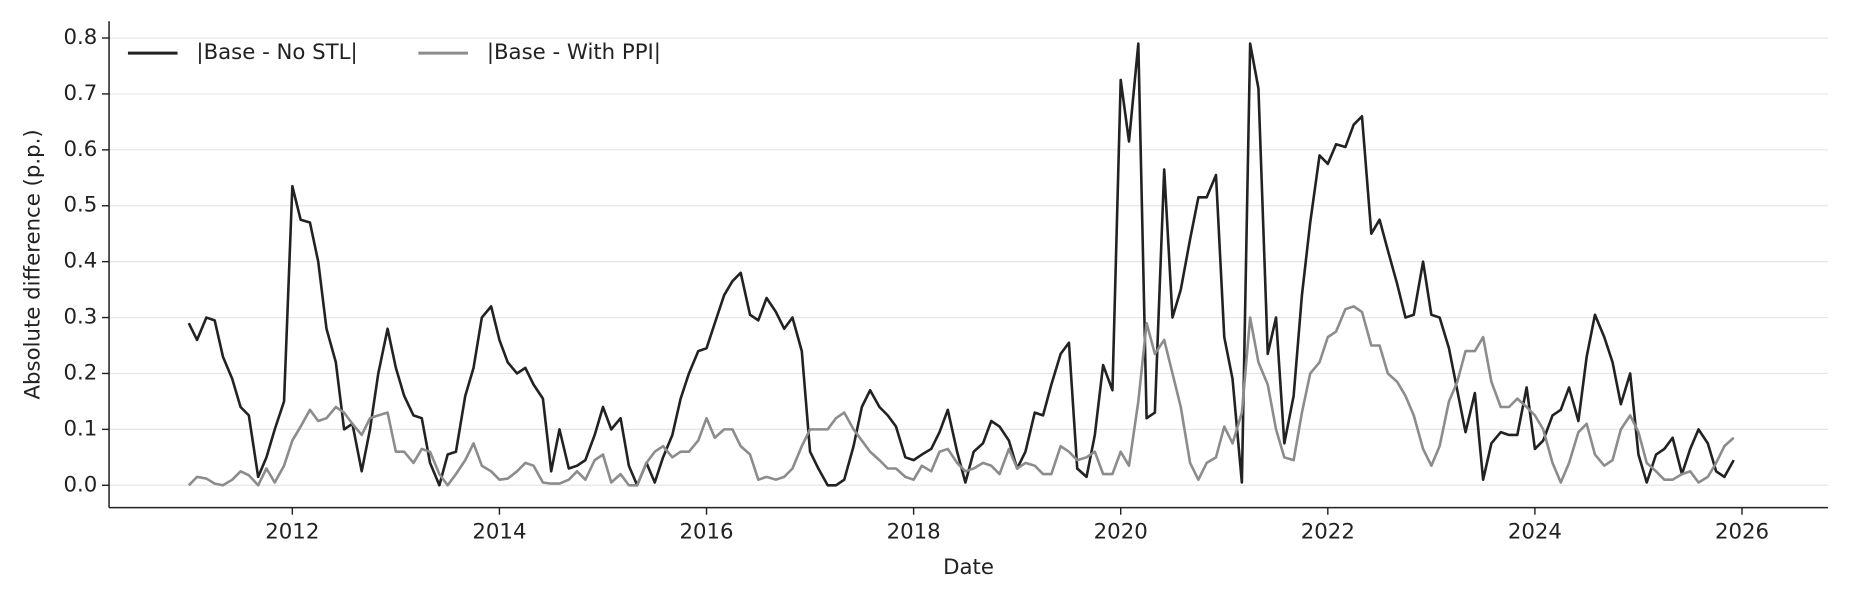 This screenshot has height=595, width=1852. What do you see at coordinates (80, 372) in the screenshot?
I see `y-tick-label: 0.2` at bounding box center [80, 372].